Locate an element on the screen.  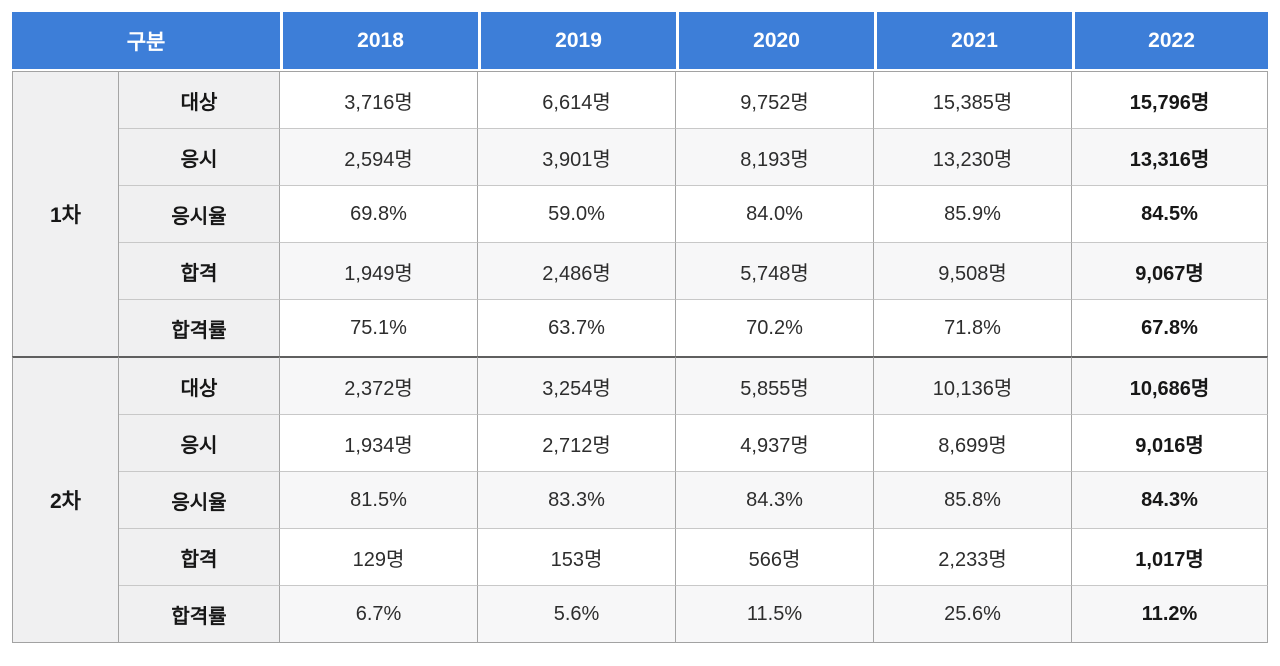
table-row: 합격 1,949명 2,486명 5,748명 9,508명 9,067명 is located at coordinates (640, 271).